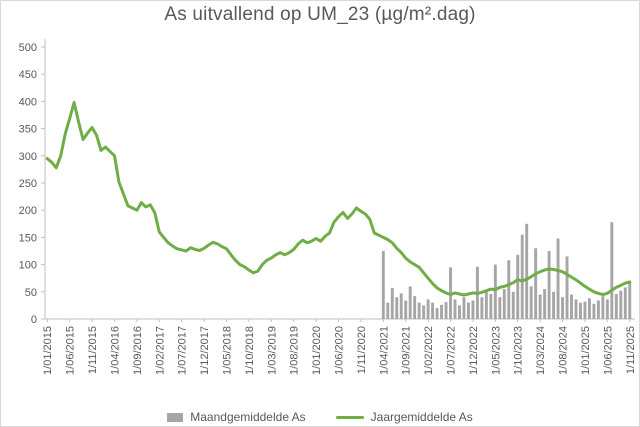  What do you see at coordinates (317, 350) in the screenshot?
I see `svg-text: 1/01/2020` at bounding box center [317, 350].